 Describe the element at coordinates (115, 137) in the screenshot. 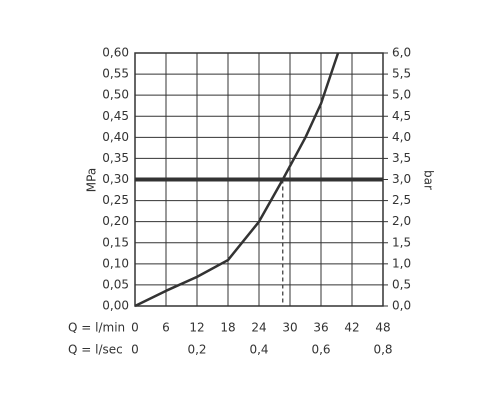

I see `y-tick-label: 0,40` at that location.